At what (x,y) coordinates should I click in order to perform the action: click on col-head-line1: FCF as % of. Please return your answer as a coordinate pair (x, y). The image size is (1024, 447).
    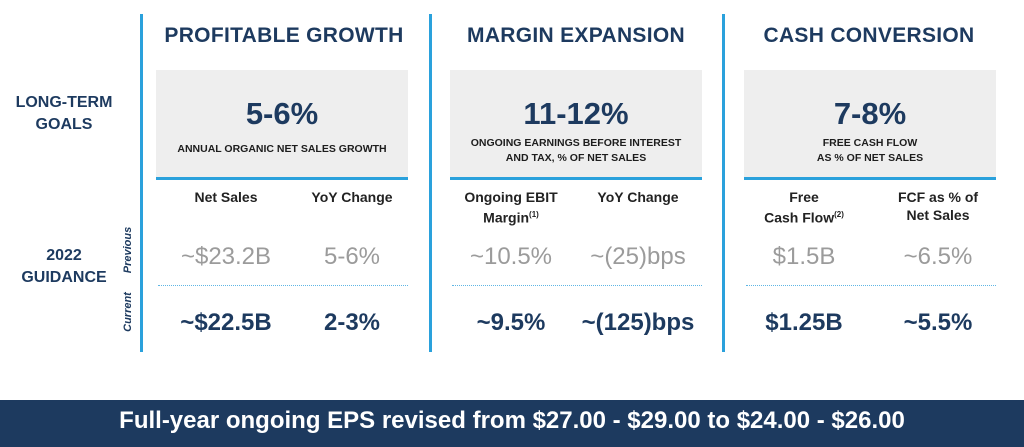
    Looking at the image, I should click on (938, 197).